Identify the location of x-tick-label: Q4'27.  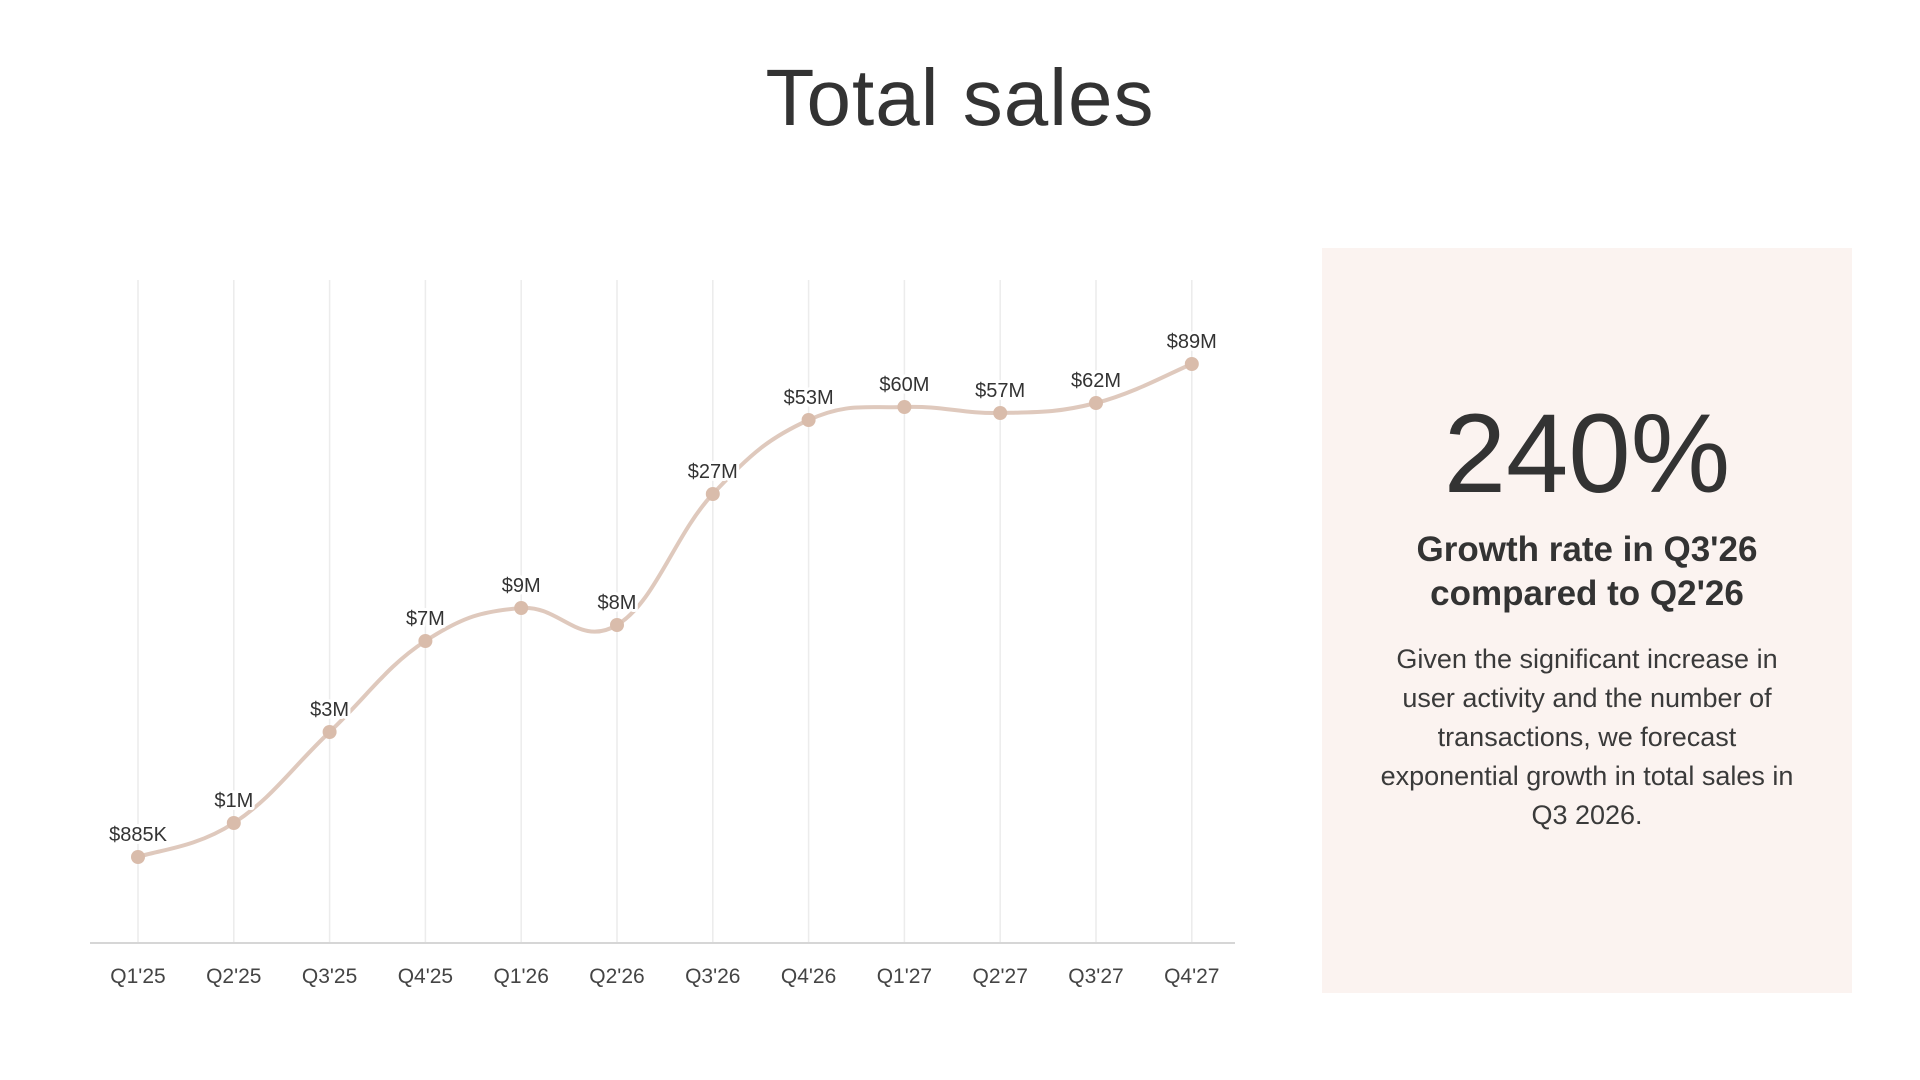
(1191, 976).